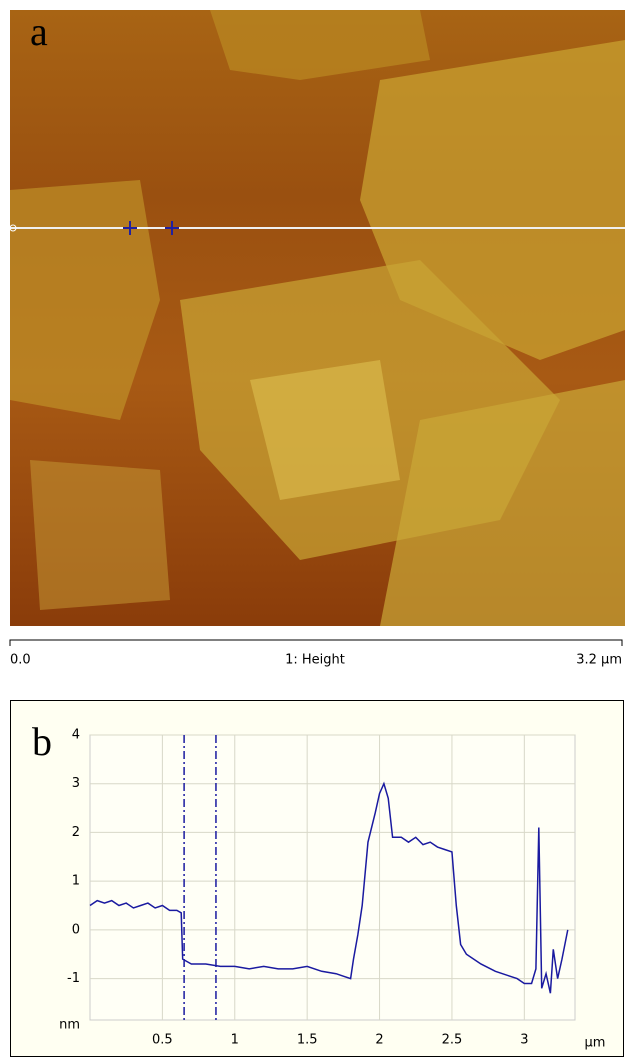 Image resolution: width=625 pixels, height=1058 pixels. What do you see at coordinates (595, 1043) in the screenshot?
I see `x-unit: µm` at bounding box center [595, 1043].